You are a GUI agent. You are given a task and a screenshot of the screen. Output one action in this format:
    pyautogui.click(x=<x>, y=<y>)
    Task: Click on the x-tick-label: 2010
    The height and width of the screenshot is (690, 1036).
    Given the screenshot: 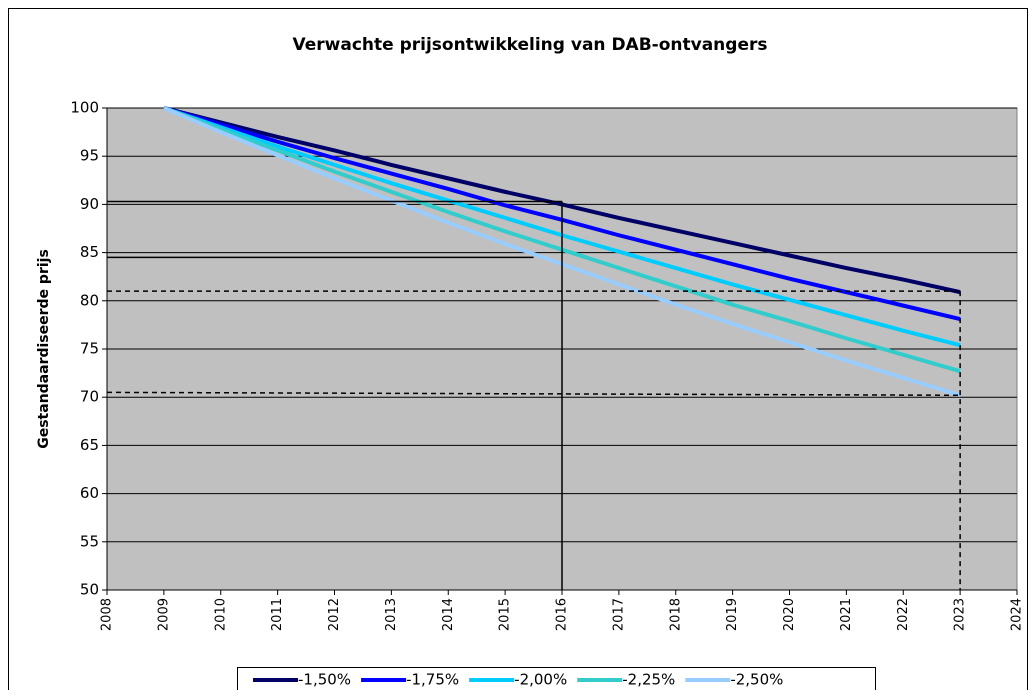 What is the action you would take?
    pyautogui.click(x=220, y=614)
    